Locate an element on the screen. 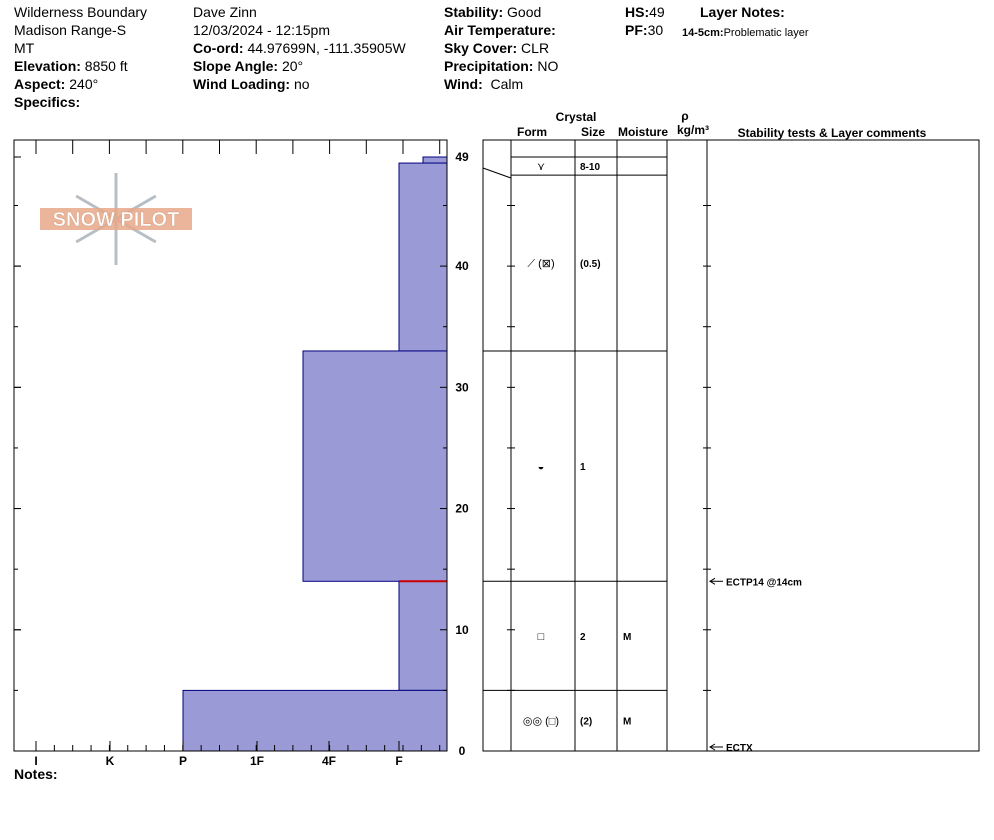 The width and height of the screenshot is (994, 840). depth-tick-label: 30 is located at coordinates (462, 387).